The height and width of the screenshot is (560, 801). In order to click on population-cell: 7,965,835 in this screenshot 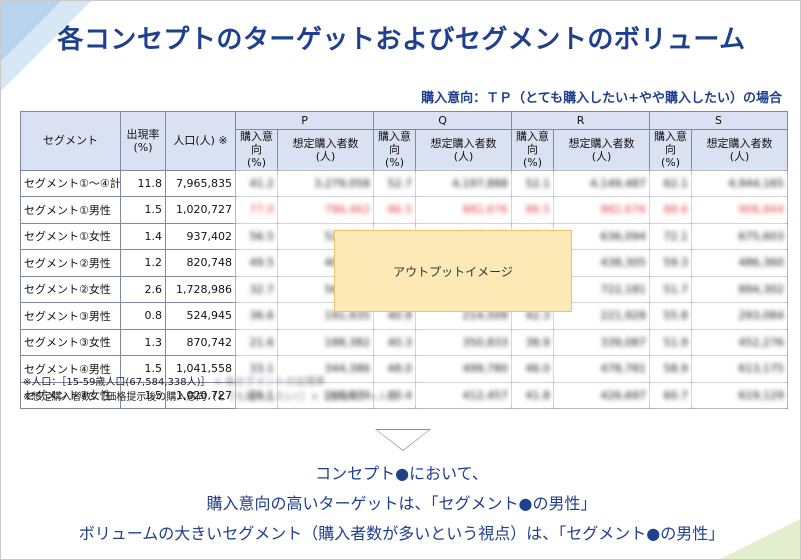, I will do `click(200, 183)`.